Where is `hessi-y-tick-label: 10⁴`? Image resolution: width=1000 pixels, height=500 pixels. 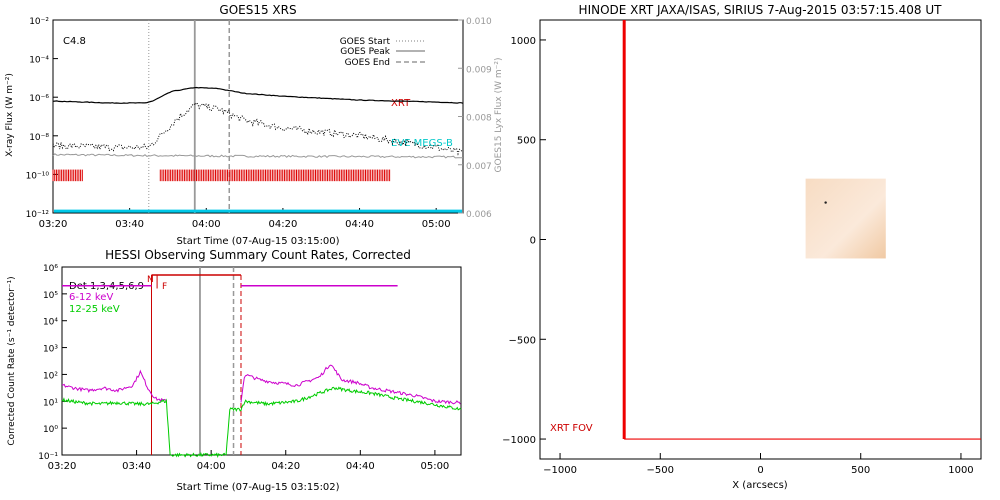 hessi-y-tick-label: 10⁴ is located at coordinates (50, 323).